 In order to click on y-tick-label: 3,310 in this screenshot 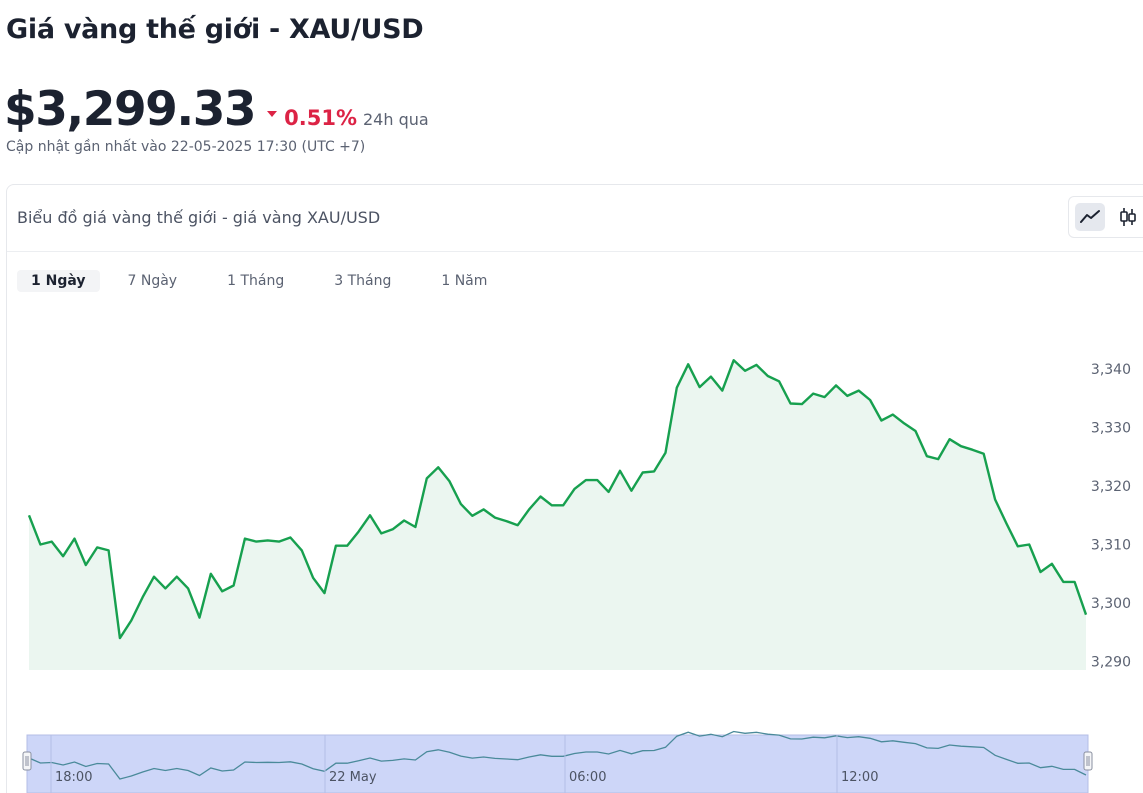, I will do `click(1111, 546)`.